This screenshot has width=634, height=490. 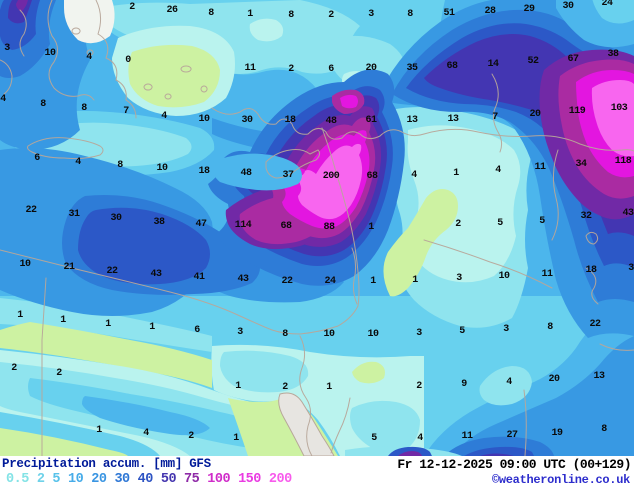 What do you see at coordinates (136, 290) in the screenshot?
I see `north-africa-coast` at bounding box center [136, 290].